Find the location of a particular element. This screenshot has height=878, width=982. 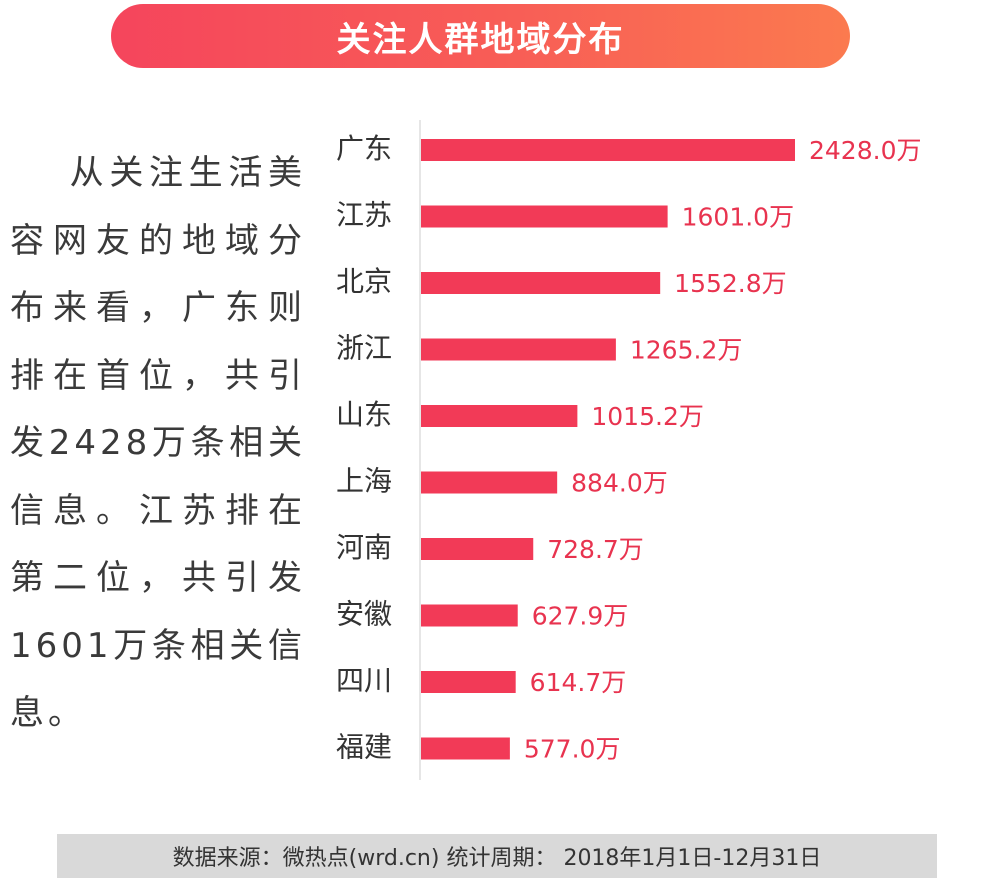

category-label: 安徽 is located at coordinates (364, 614).